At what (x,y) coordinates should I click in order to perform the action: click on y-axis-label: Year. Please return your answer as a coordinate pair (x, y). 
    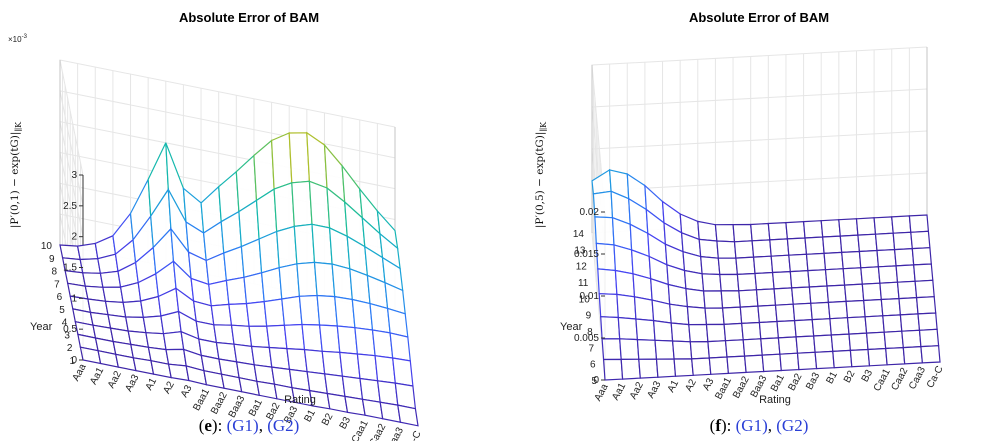
    Looking at the image, I should click on (41, 327).